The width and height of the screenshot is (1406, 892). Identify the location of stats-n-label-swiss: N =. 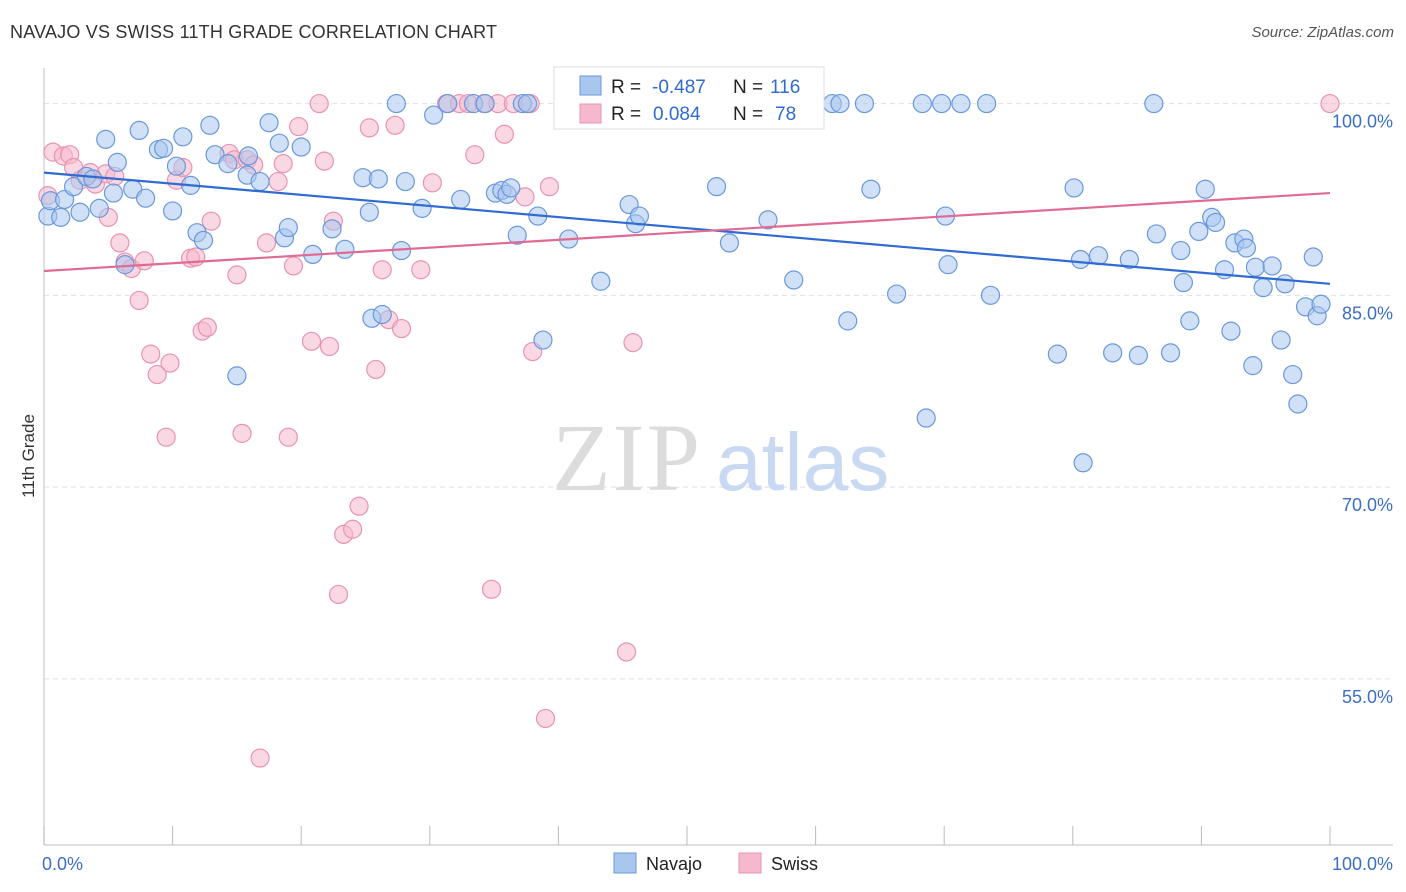
(748, 114).